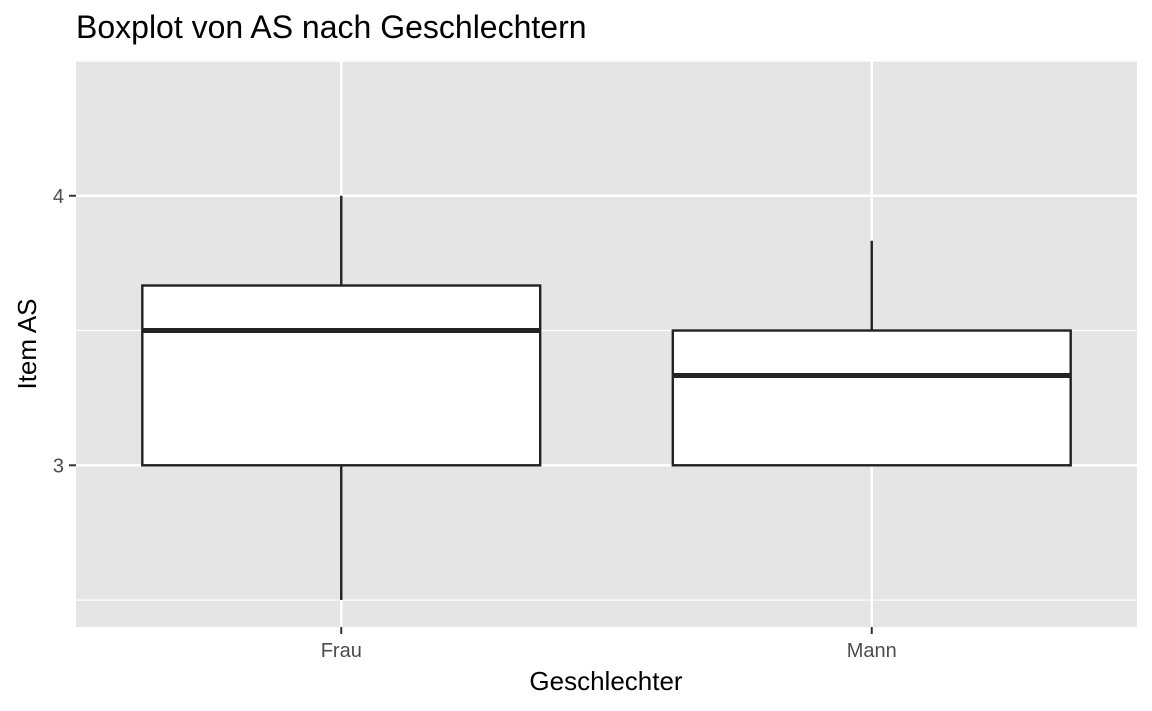 The width and height of the screenshot is (1152, 711). I want to click on y-axis-title: Item AS, so click(27, 343).